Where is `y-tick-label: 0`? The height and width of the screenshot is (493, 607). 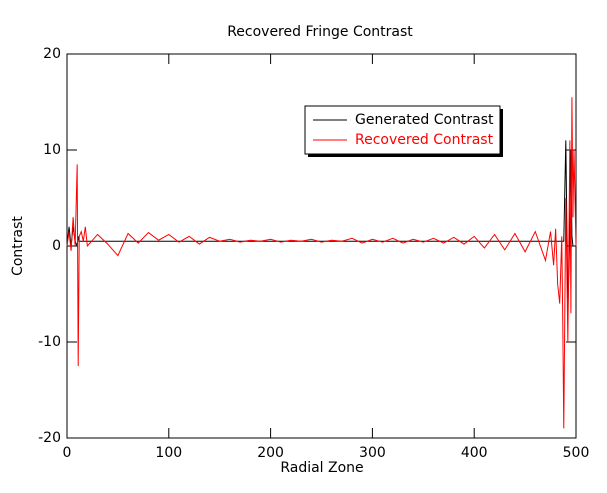 y-tick-label: 0 is located at coordinates (56, 246).